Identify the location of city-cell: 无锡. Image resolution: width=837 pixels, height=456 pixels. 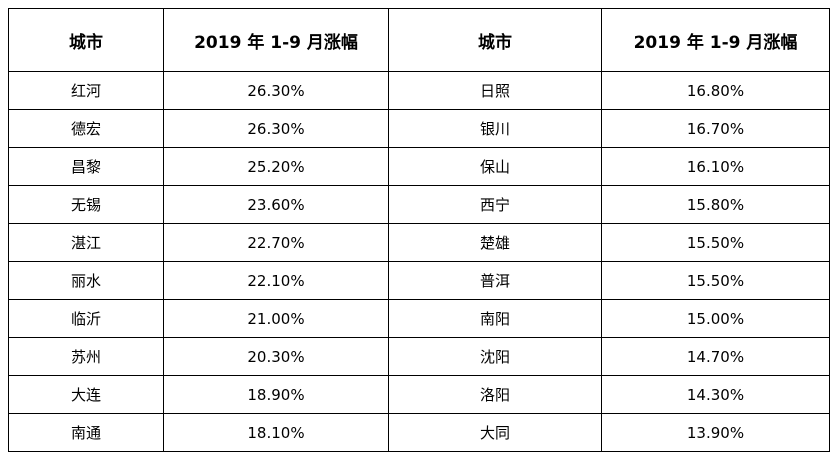
(86, 204).